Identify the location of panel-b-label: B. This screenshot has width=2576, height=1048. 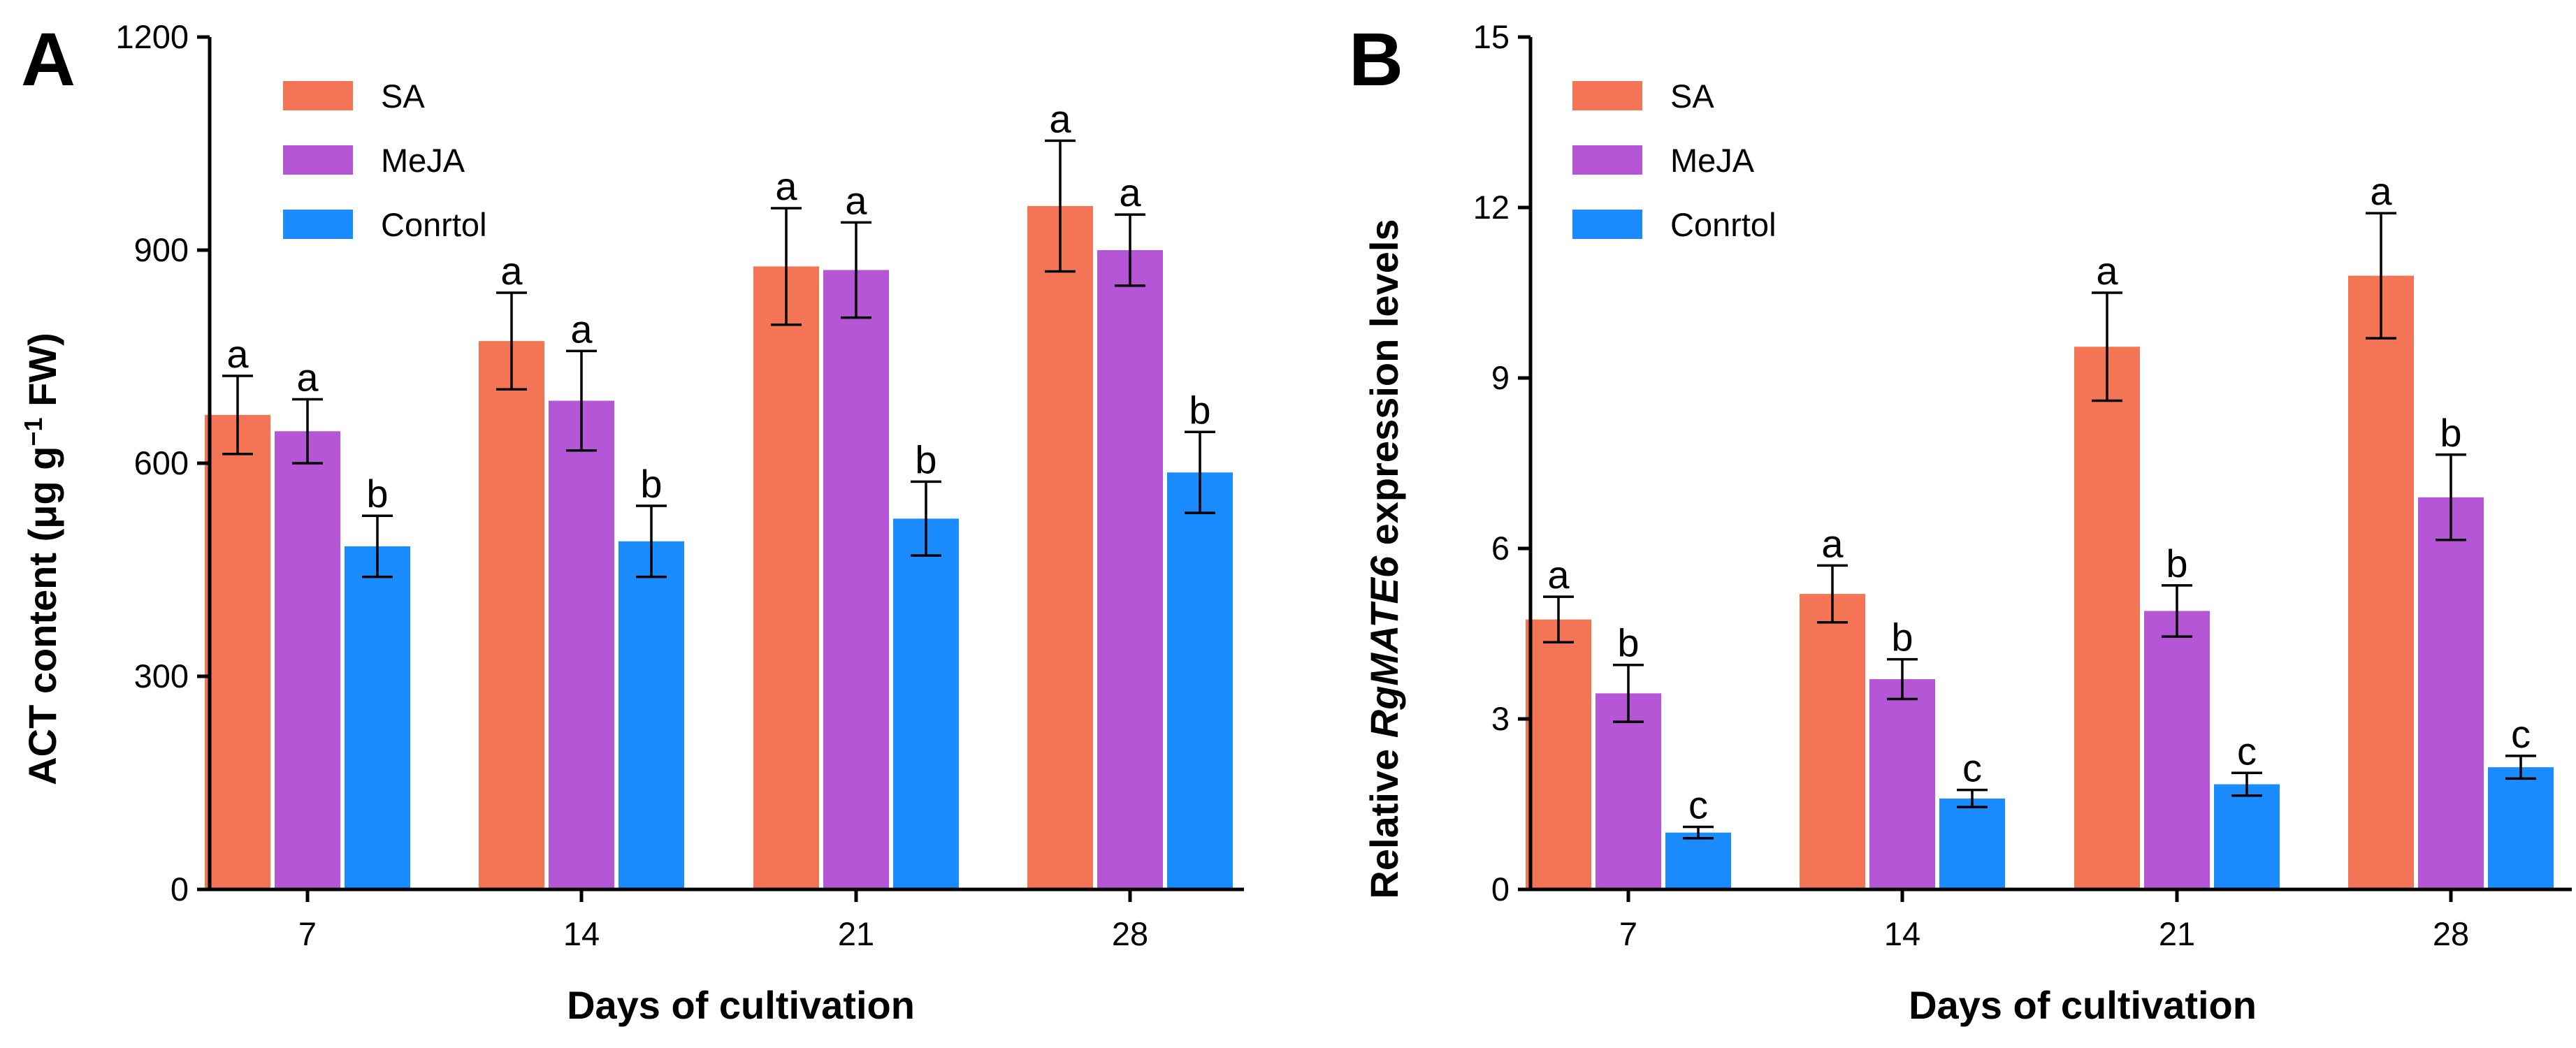
(1376, 59).